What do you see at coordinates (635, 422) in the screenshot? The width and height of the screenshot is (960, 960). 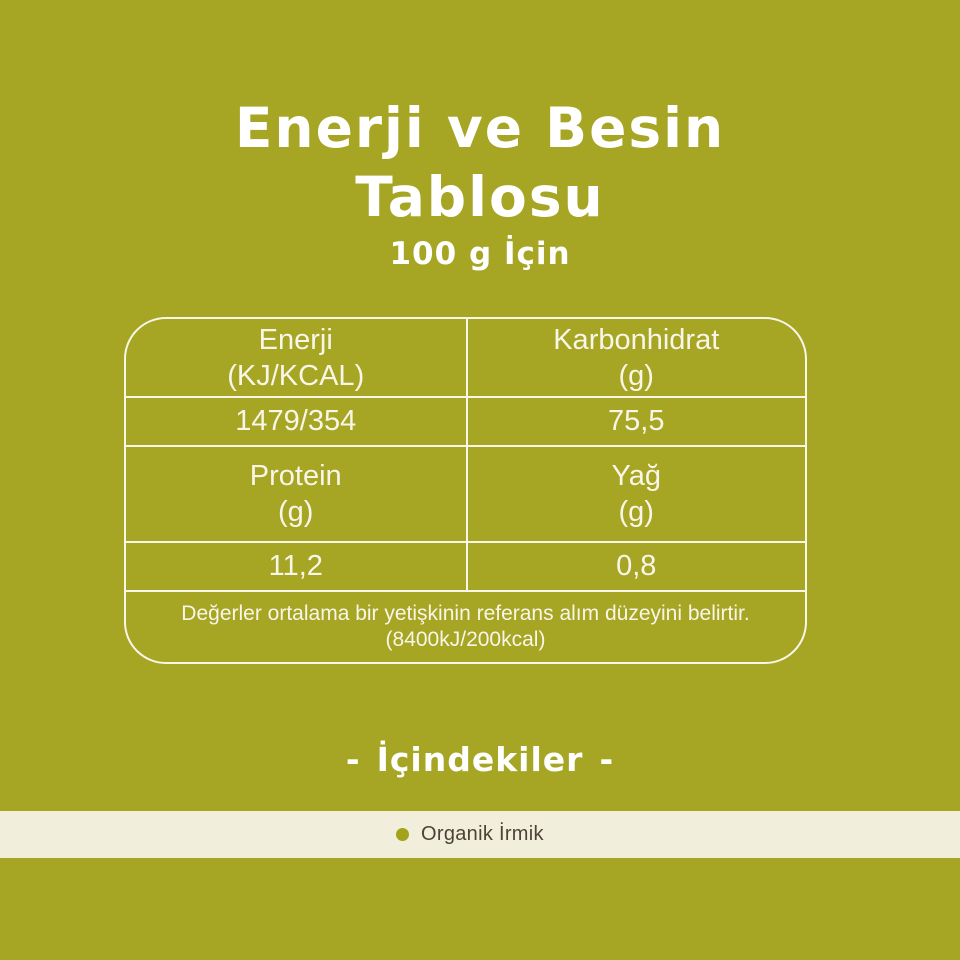 I see `table-value-carbohydrate: 75,5` at bounding box center [635, 422].